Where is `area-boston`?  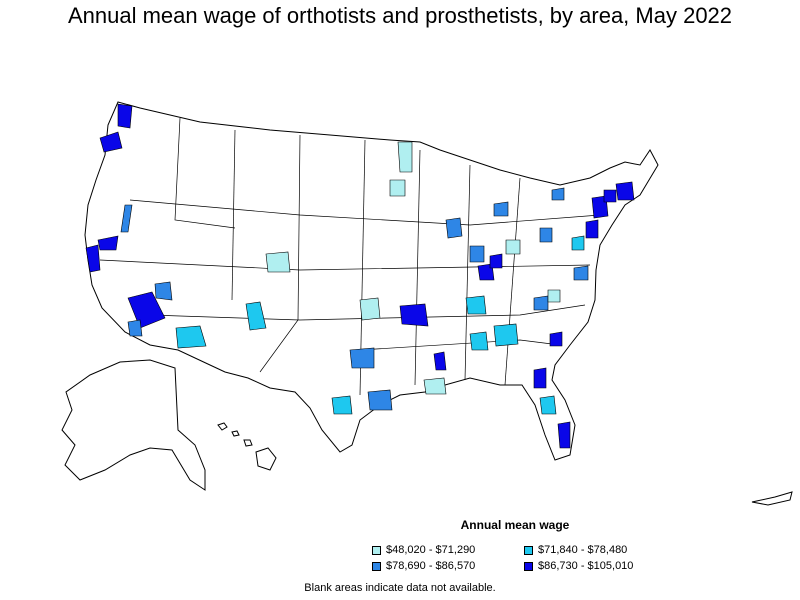 area-boston is located at coordinates (625, 191).